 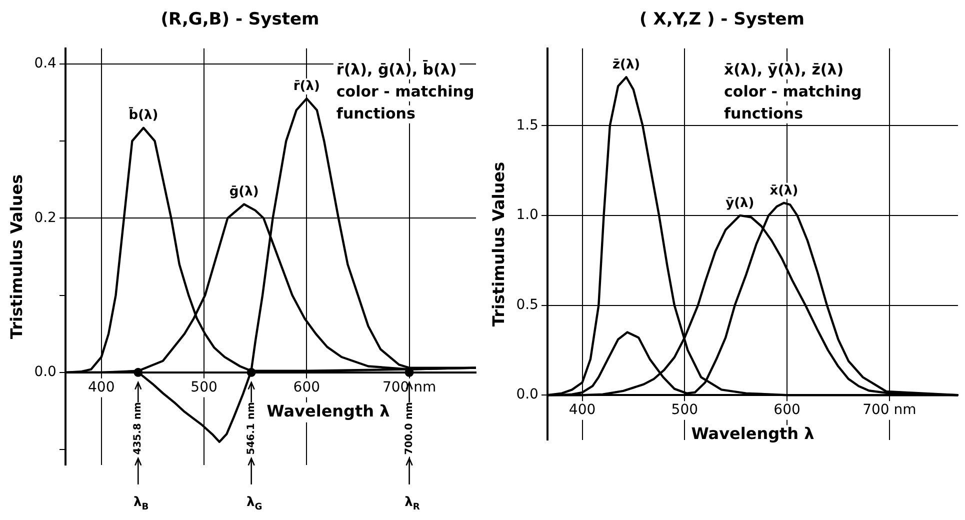 What do you see at coordinates (740, 203) in the screenshot?
I see `series-label: ȳ(λ)` at bounding box center [740, 203].